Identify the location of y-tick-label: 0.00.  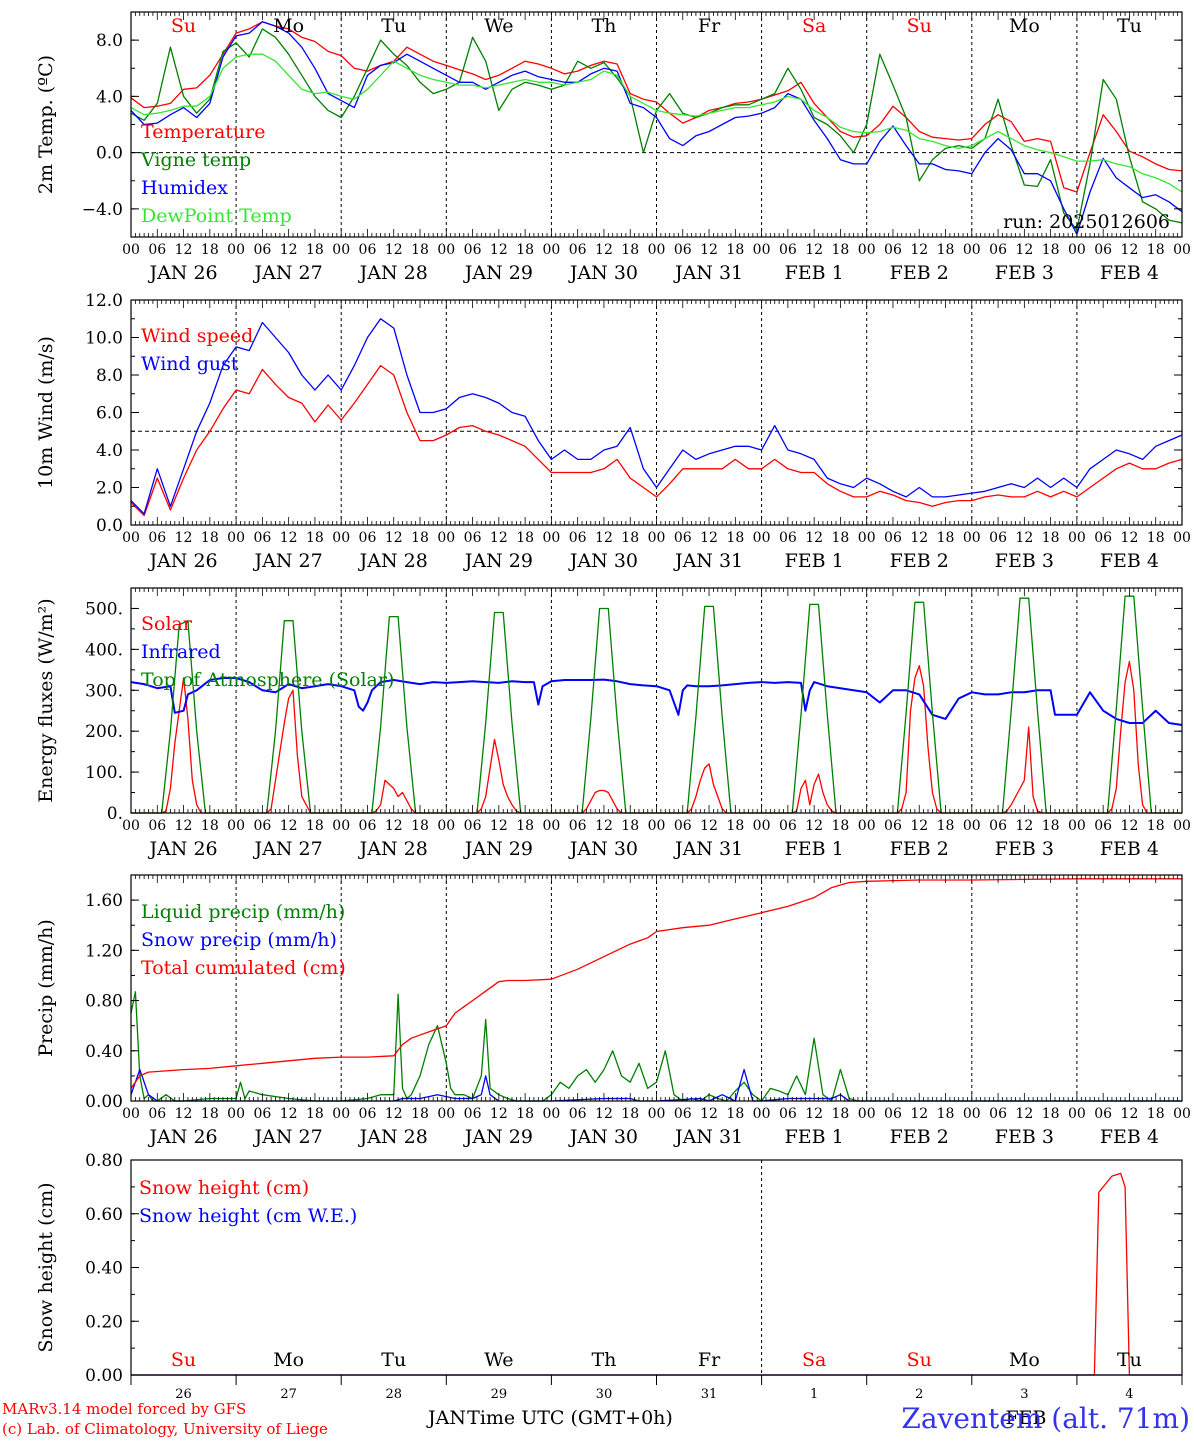
(104, 1102).